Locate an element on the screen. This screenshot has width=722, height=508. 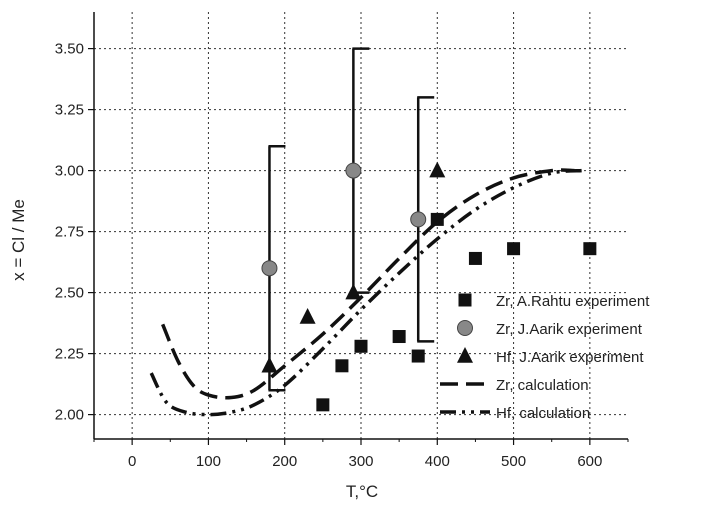
y-axis-label: x = Cl / Me is located at coordinates (18, 240).